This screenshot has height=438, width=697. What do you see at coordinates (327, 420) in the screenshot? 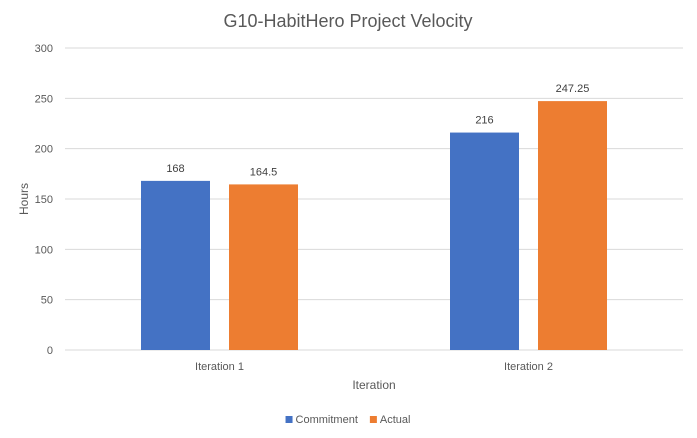
I see `legend-label: Commitment` at bounding box center [327, 420].